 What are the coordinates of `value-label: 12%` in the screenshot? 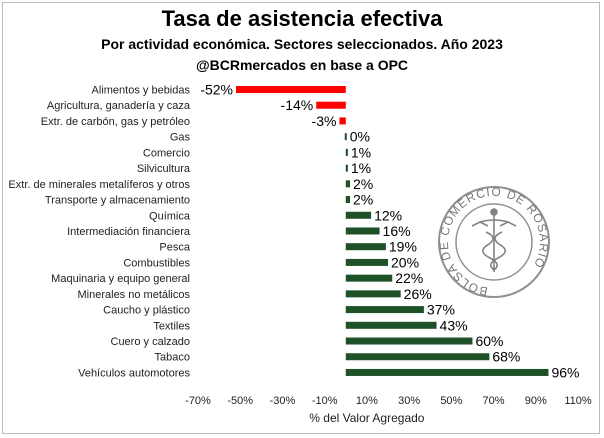 It's located at (388, 215).